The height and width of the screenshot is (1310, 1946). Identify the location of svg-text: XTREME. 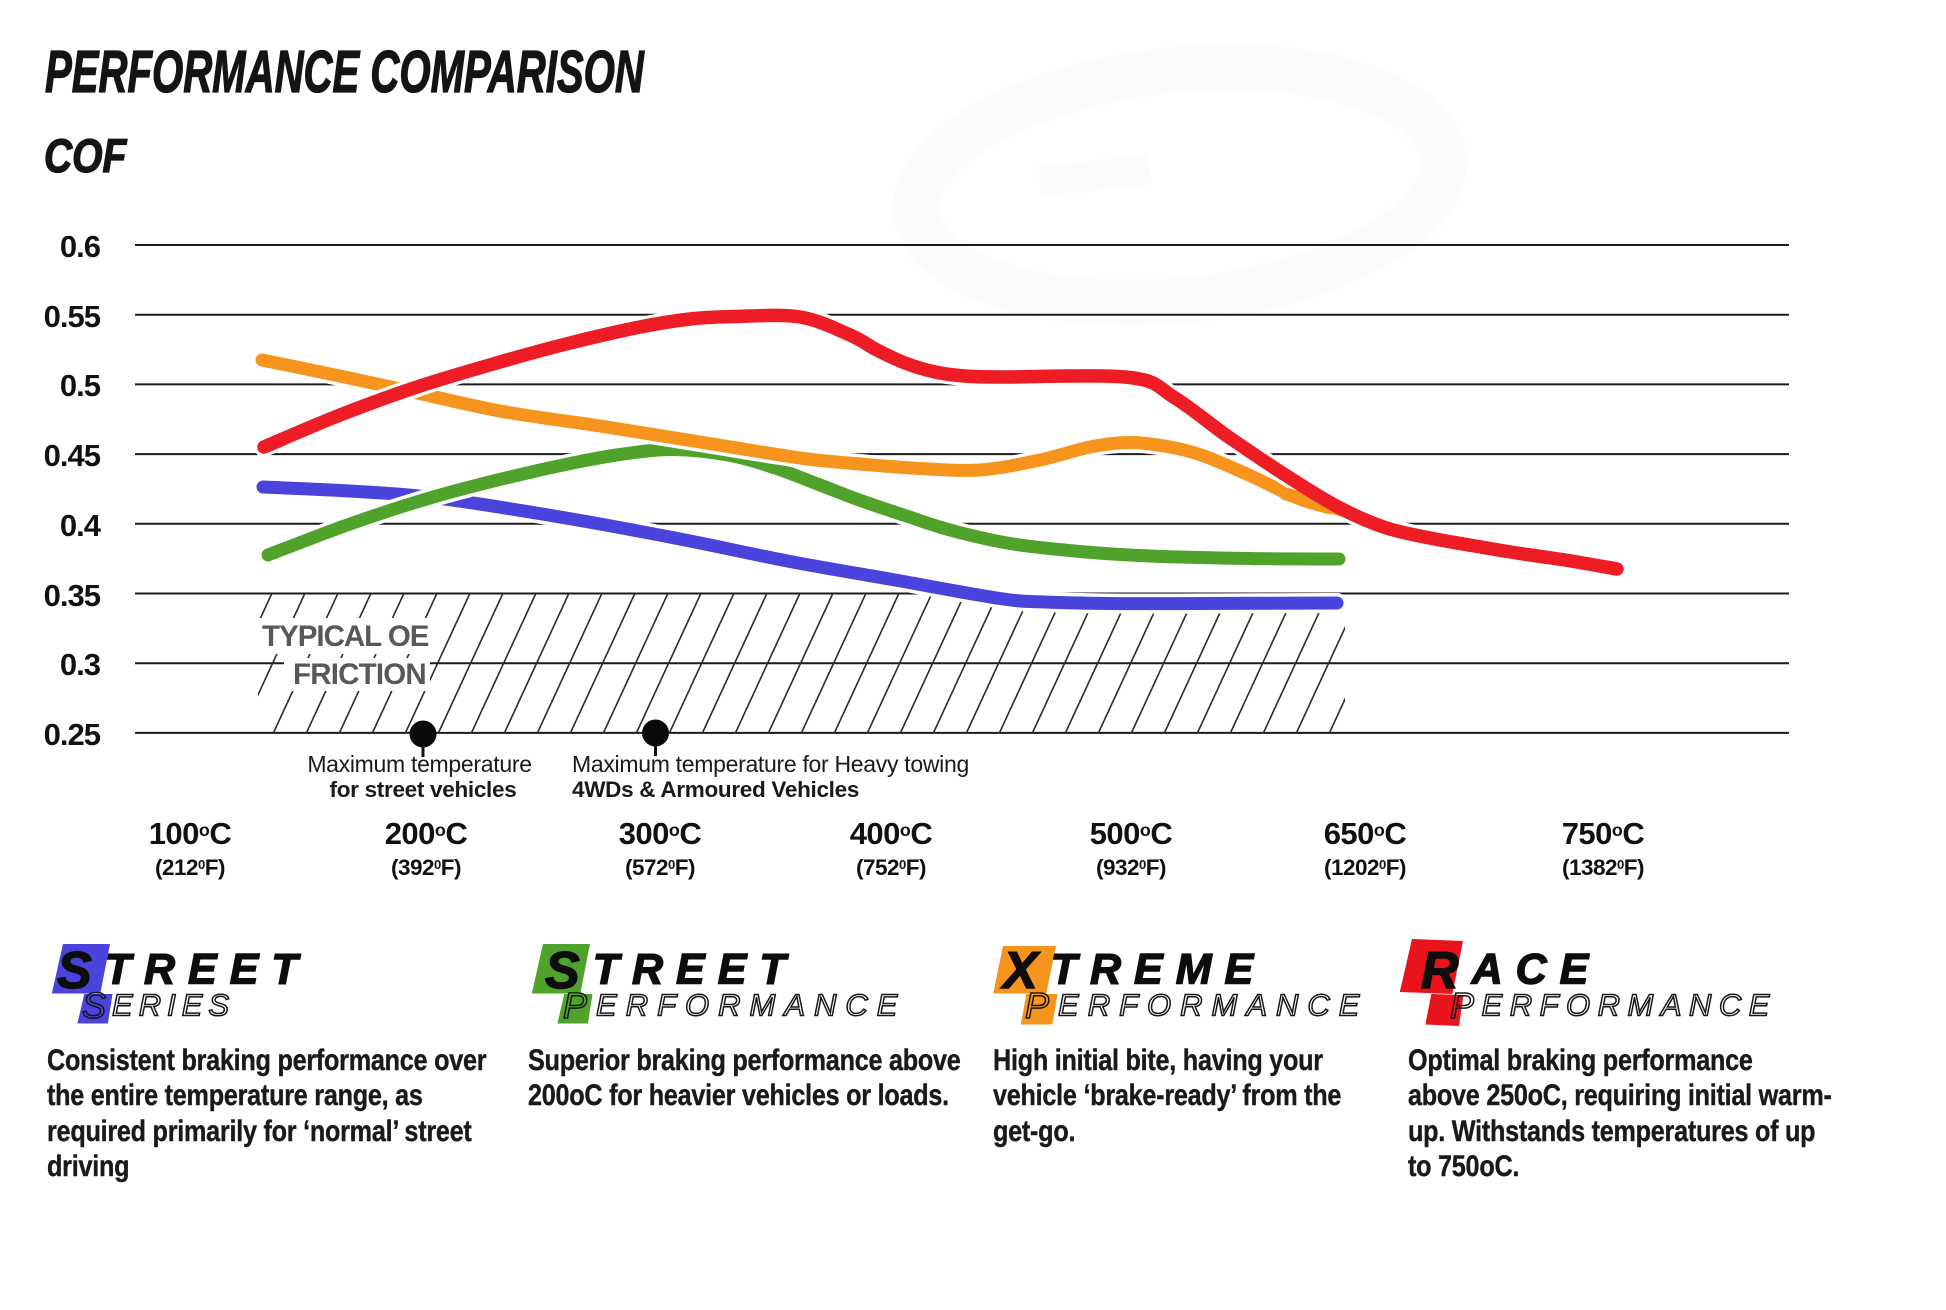
(1133, 971).